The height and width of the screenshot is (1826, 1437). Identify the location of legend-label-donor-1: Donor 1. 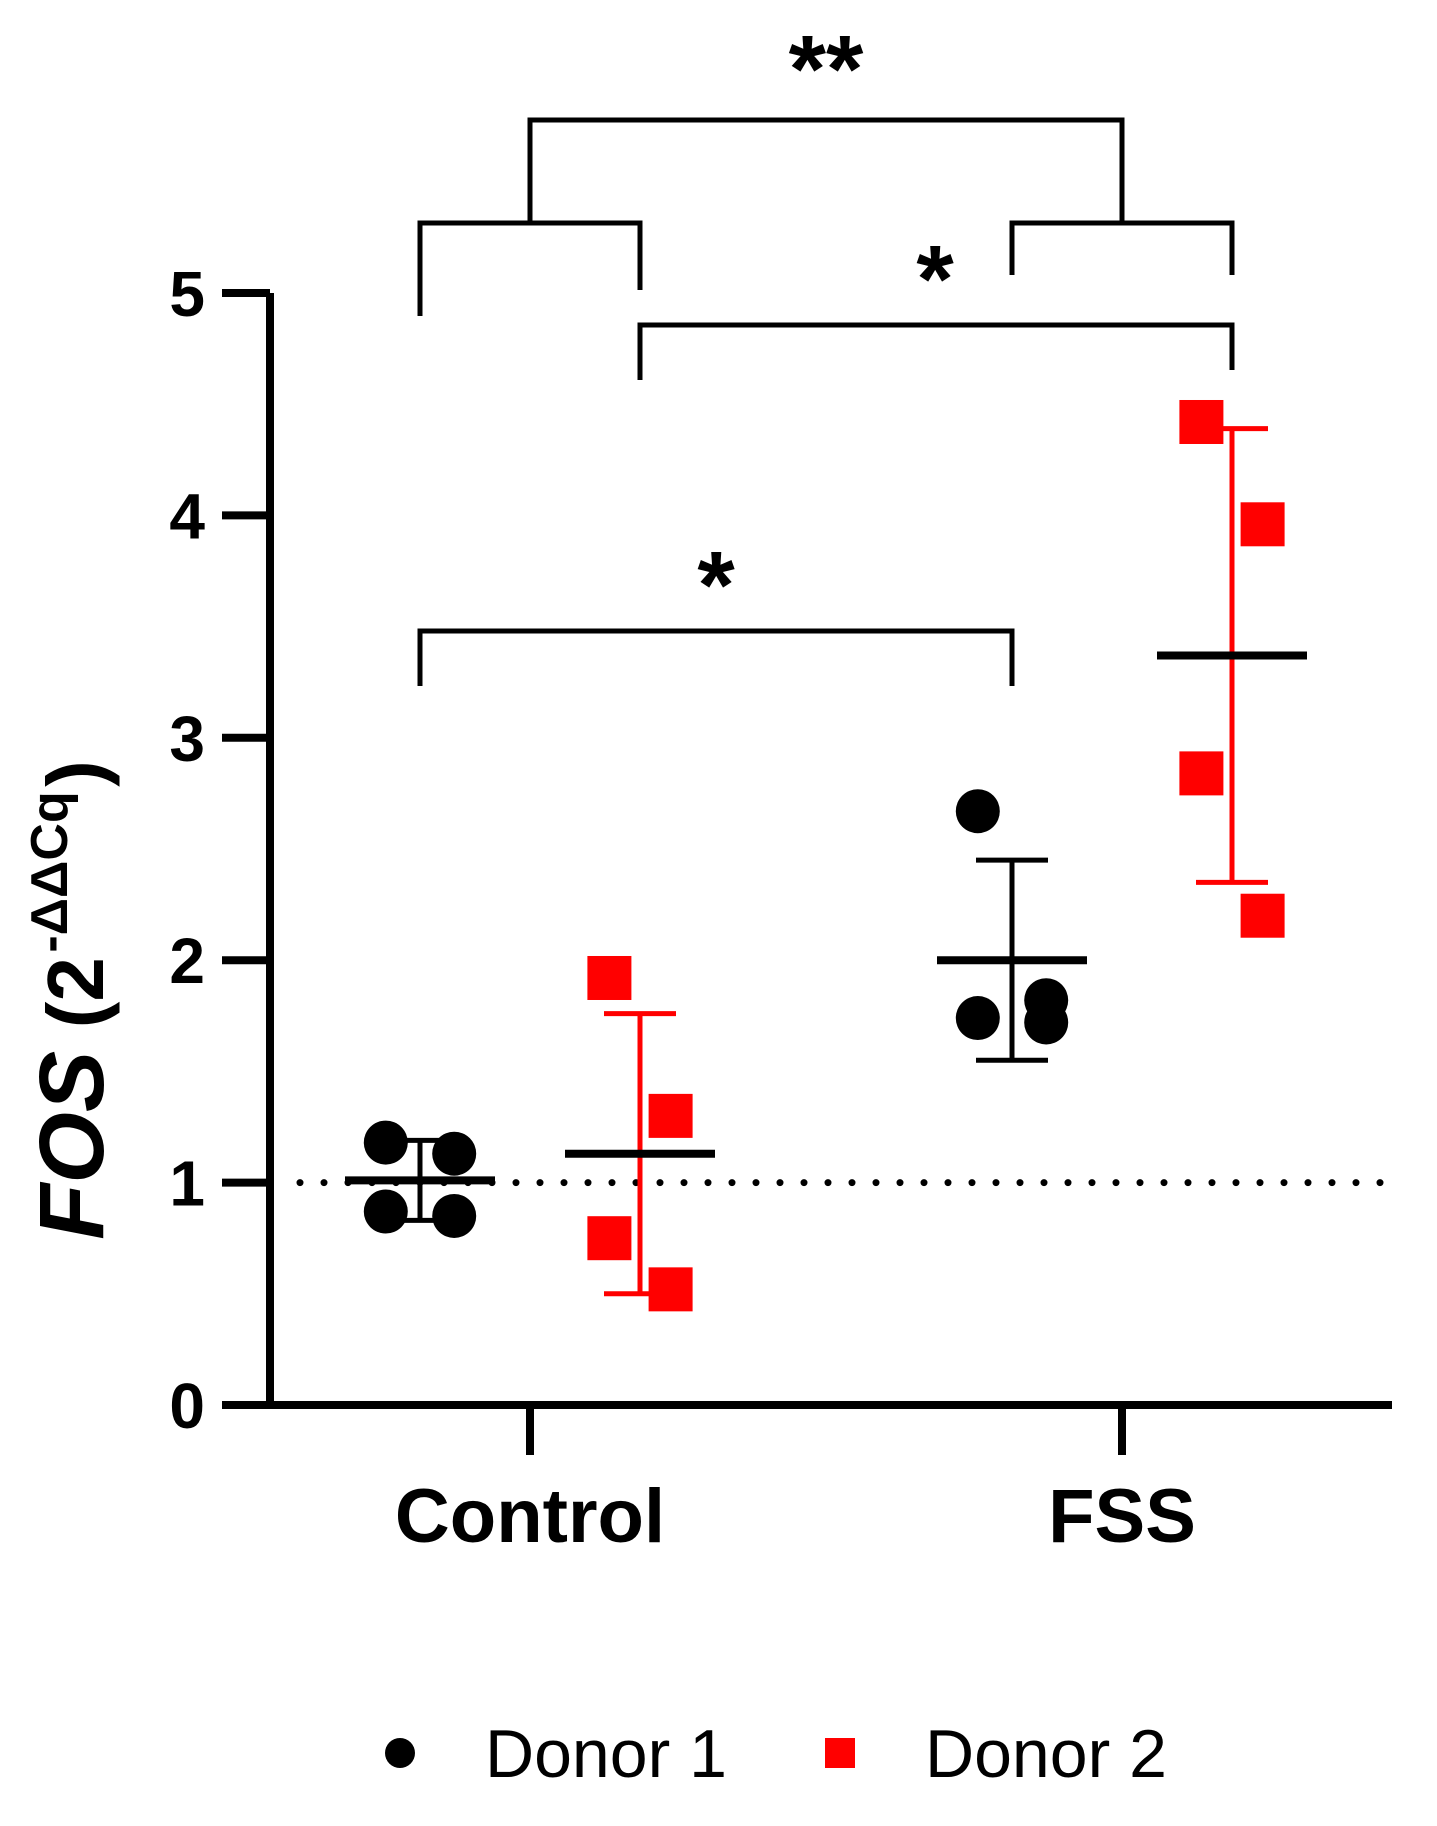
(606, 1754).